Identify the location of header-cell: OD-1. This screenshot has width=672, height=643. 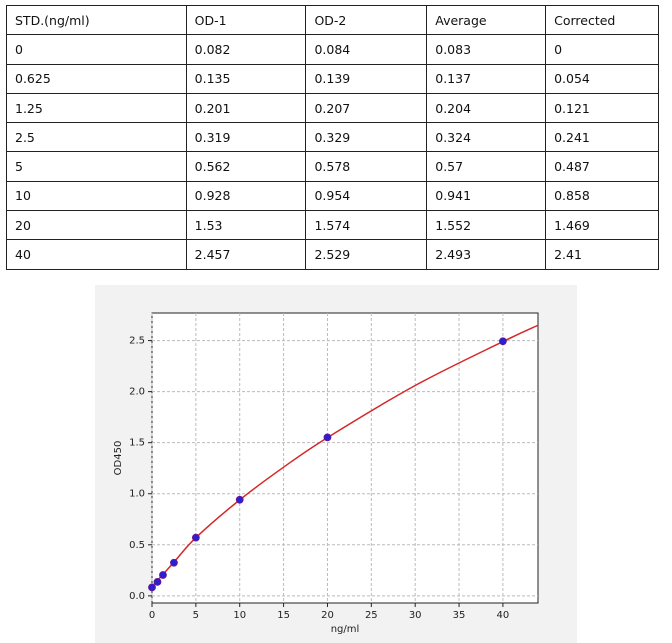
(246, 20).